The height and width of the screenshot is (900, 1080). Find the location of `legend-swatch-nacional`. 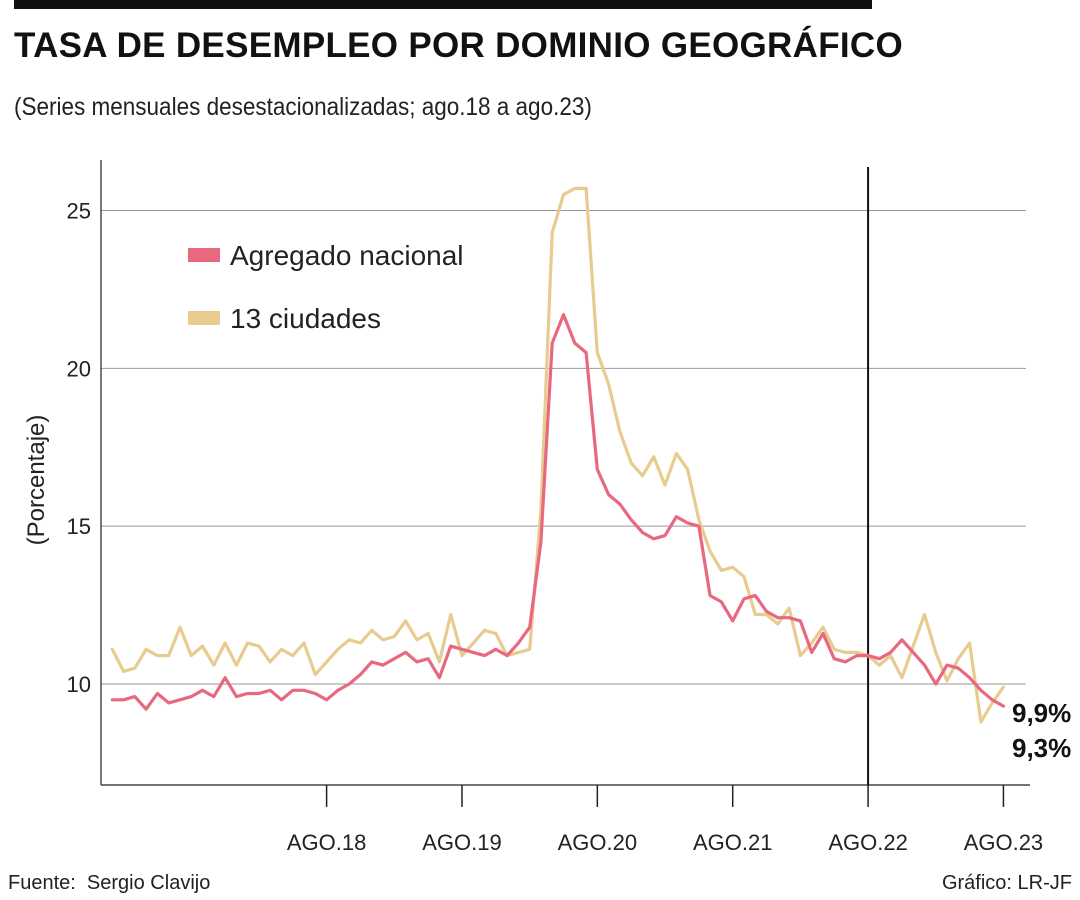

legend-swatch-nacional is located at coordinates (204, 255).